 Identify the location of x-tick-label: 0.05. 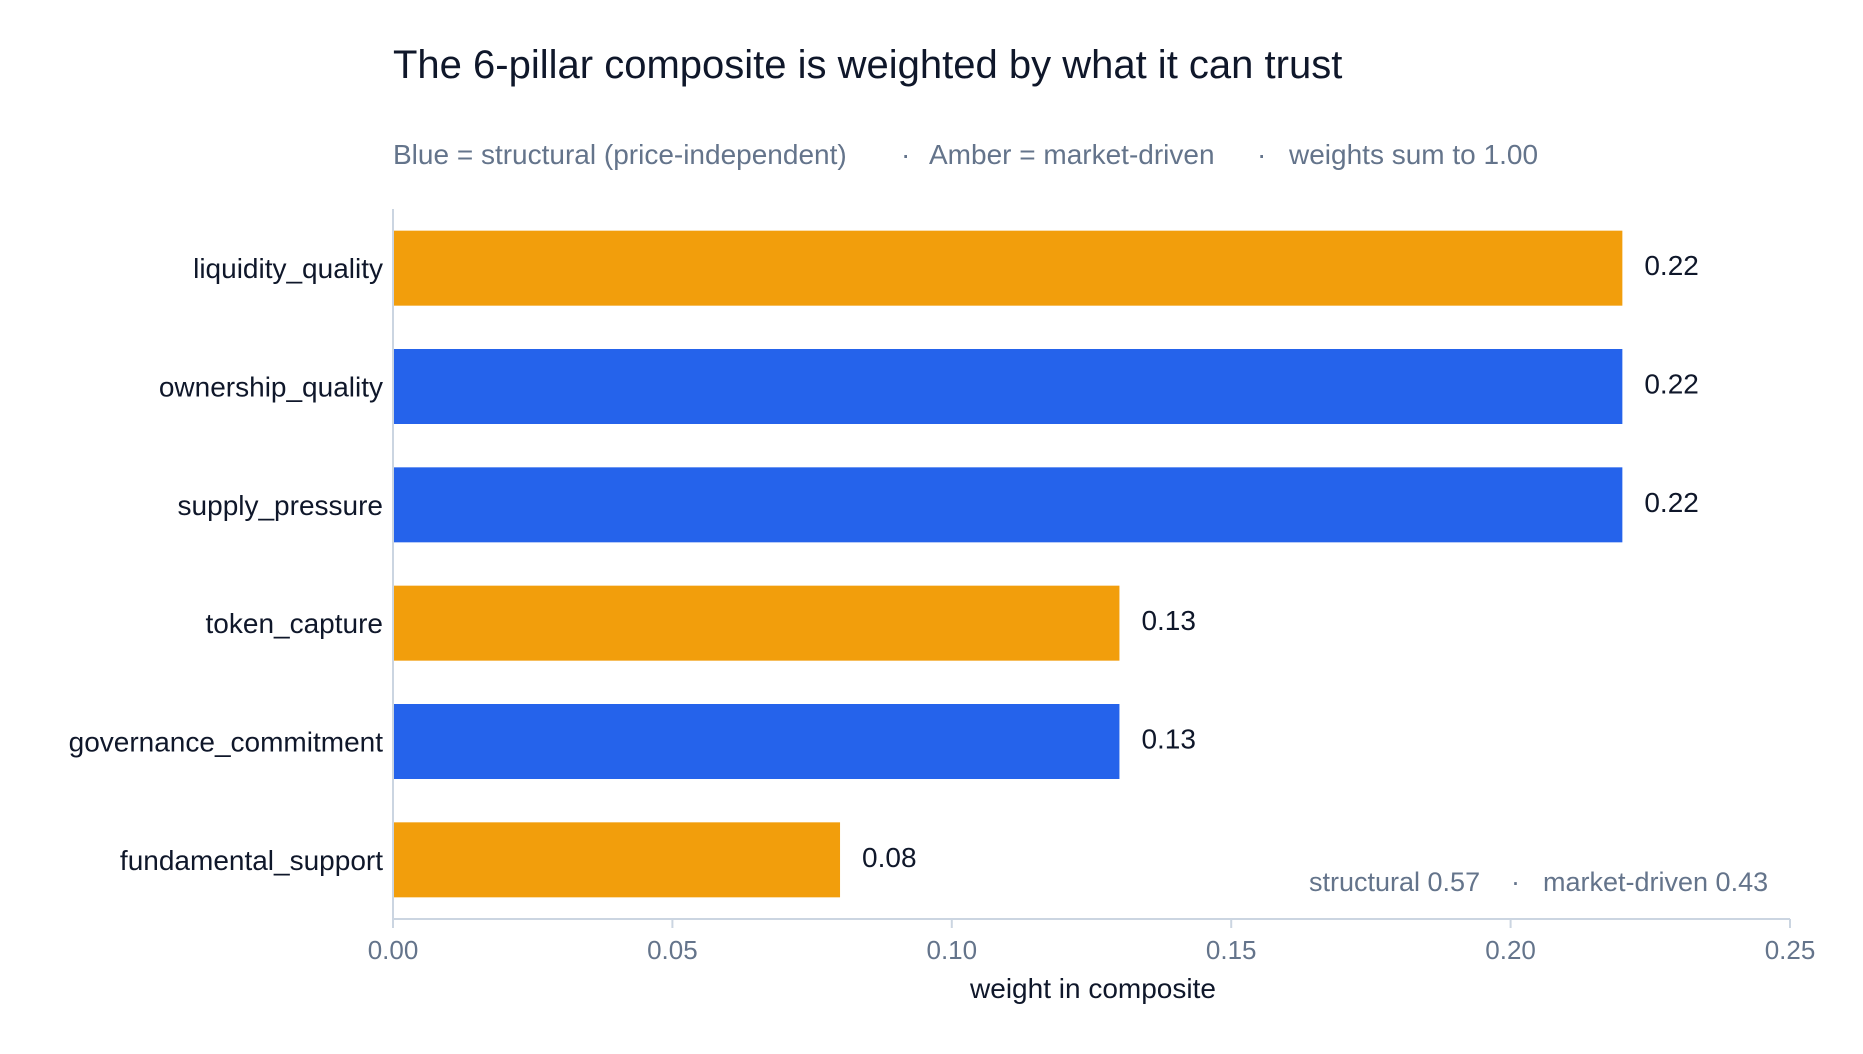
(672, 950).